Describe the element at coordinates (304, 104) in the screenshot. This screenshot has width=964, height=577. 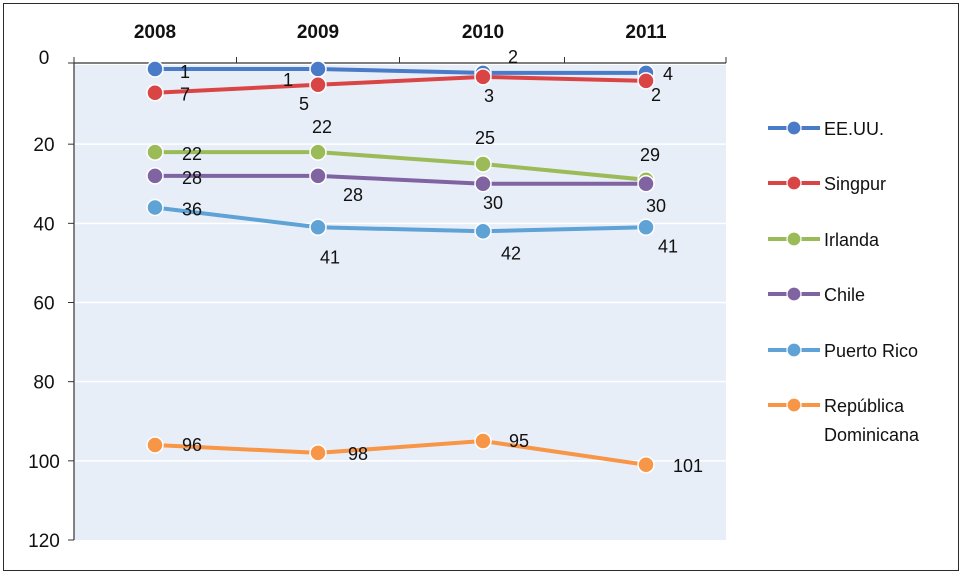
I see `data-label: 5` at that location.